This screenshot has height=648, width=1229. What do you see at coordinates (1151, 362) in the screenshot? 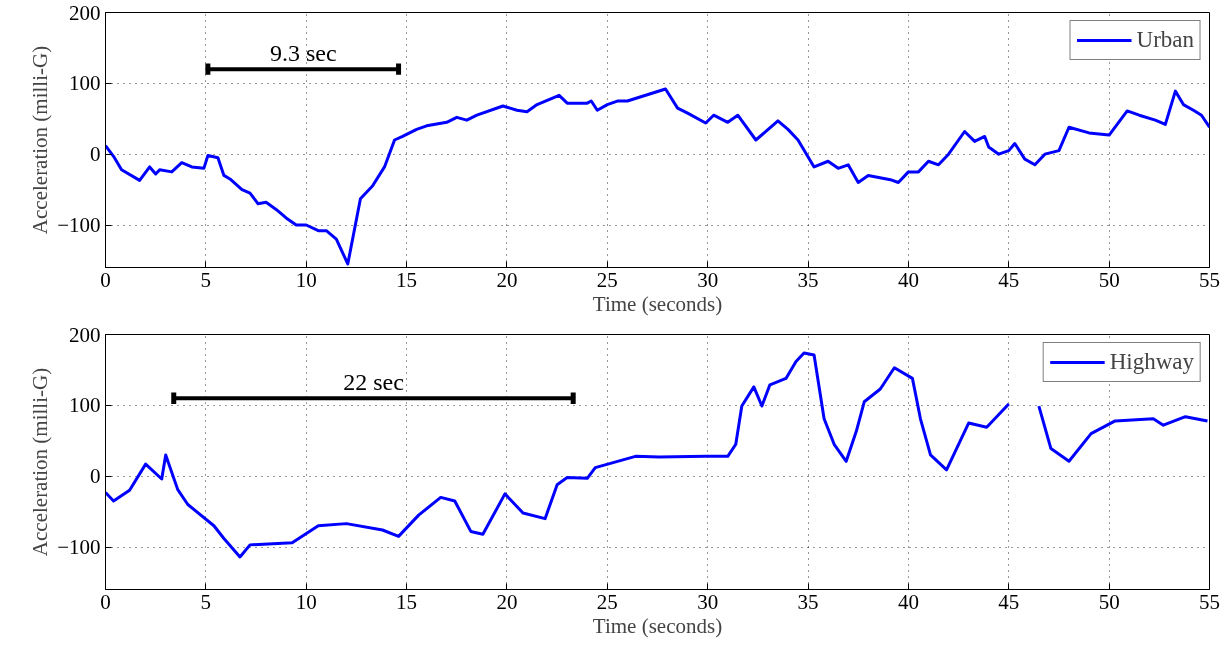
I see `legend-label: Highway` at bounding box center [1151, 362].